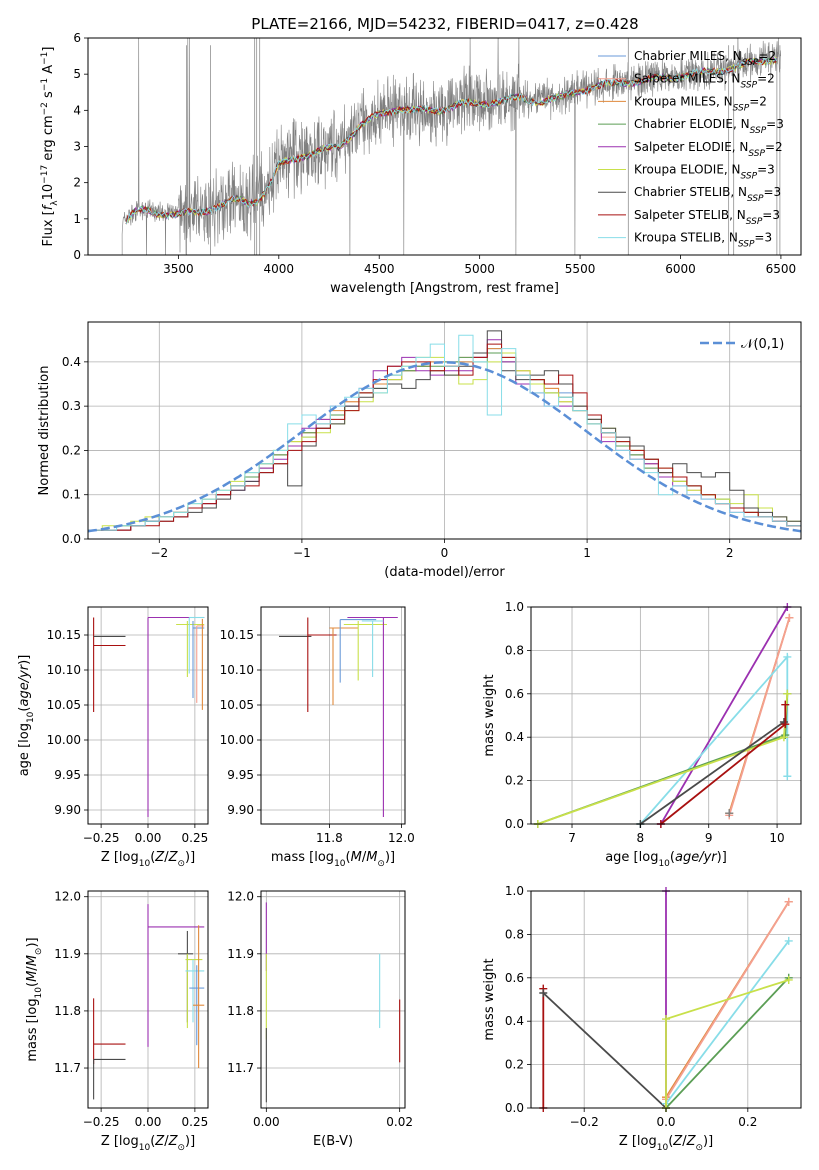 The width and height of the screenshot is (819, 1170). Describe the element at coordinates (687, 79) in the screenshot. I see `label-part: Salpeter MILES, N` at that location.